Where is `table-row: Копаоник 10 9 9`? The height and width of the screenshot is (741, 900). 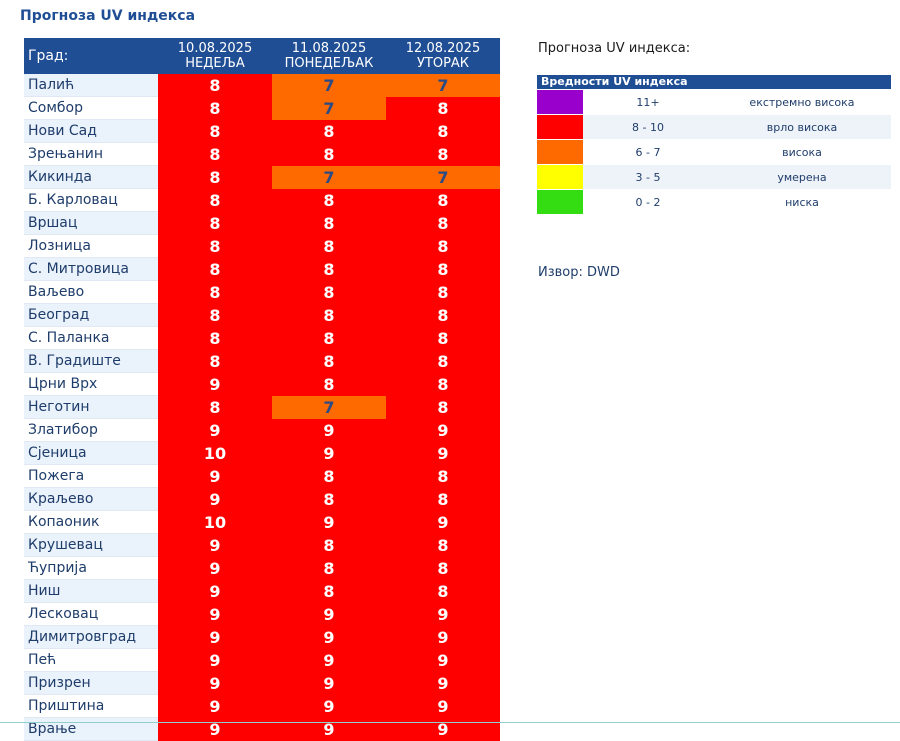 table-row: Копаоник 10 9 9 is located at coordinates (262, 522).